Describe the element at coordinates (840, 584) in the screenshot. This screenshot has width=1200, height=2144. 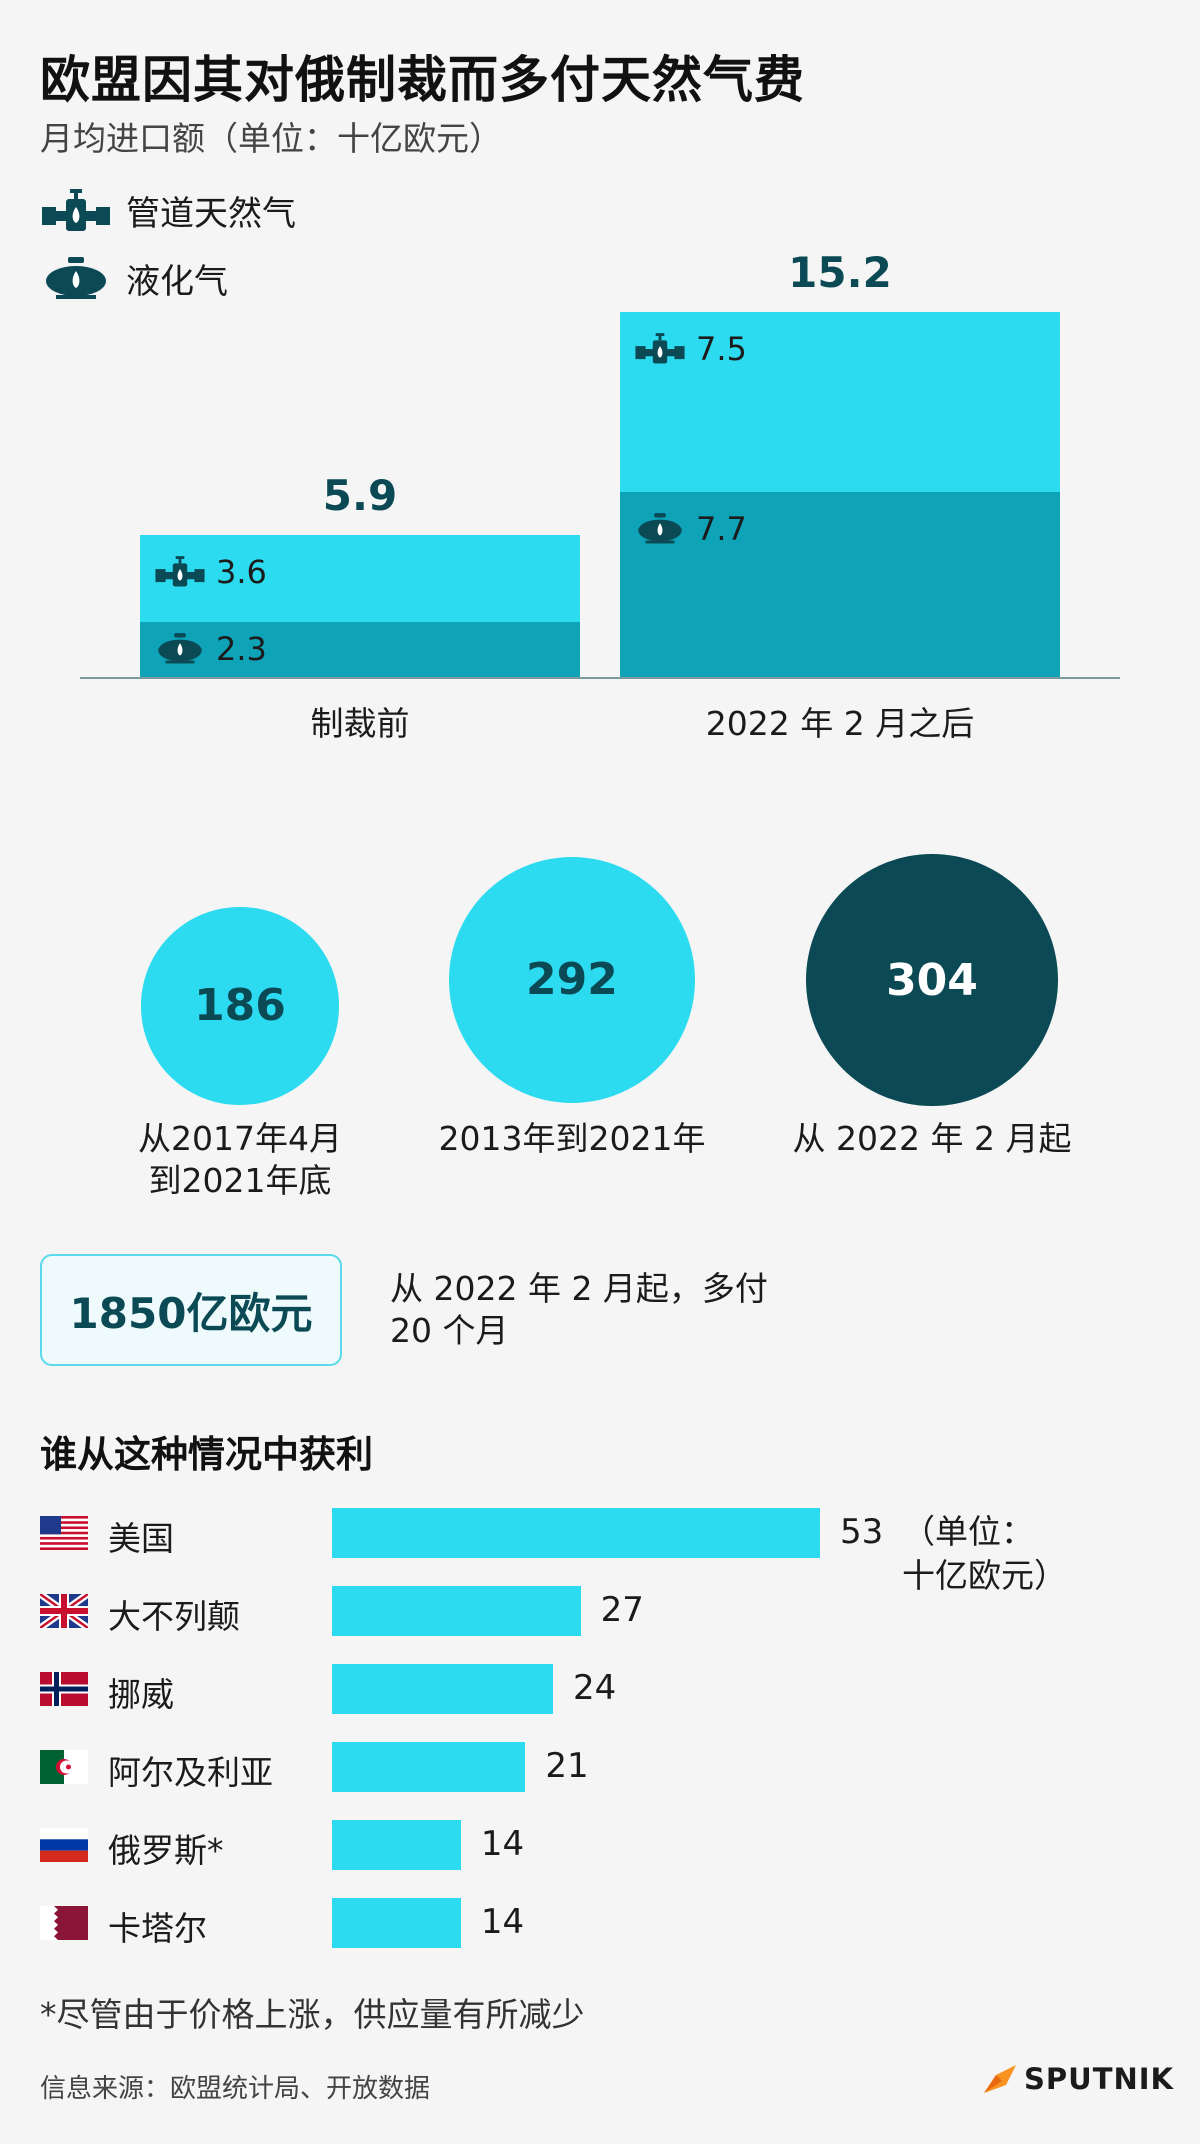
I see `bar-segment-lng: 7.7` at that location.